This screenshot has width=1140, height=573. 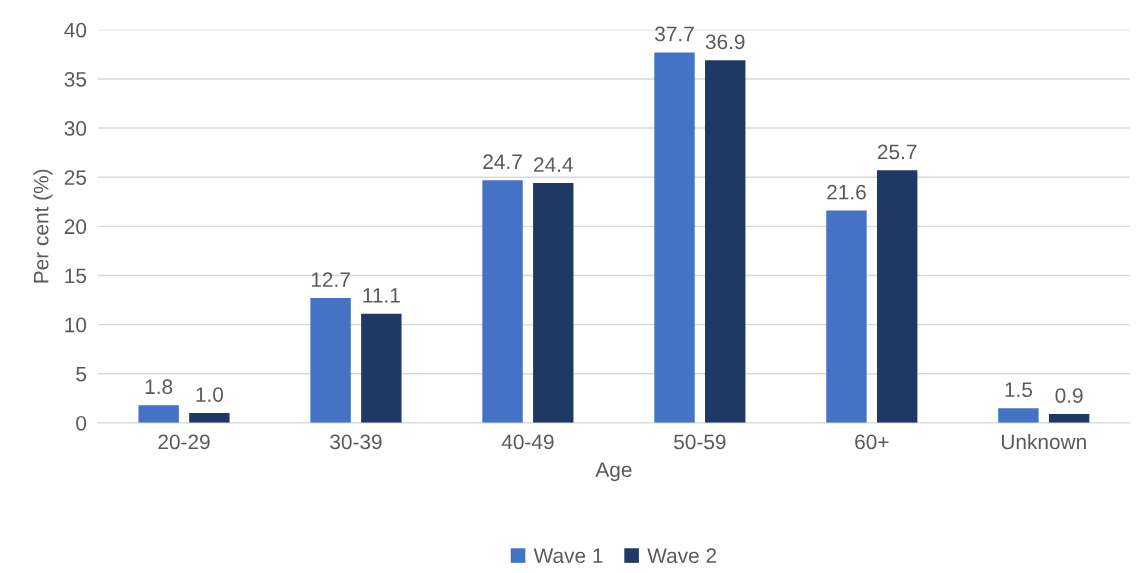 What do you see at coordinates (43, 226) in the screenshot?
I see `y-axis-title: Per cent (%)` at bounding box center [43, 226].